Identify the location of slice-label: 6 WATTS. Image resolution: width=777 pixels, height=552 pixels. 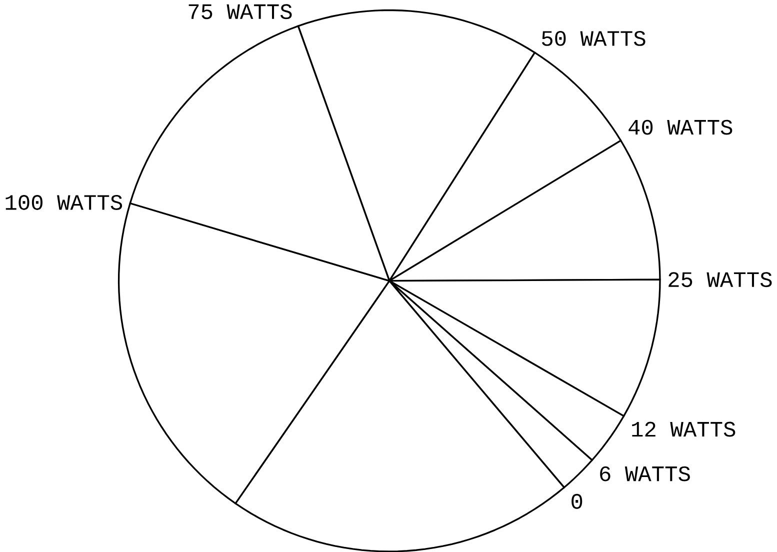
(645, 474).